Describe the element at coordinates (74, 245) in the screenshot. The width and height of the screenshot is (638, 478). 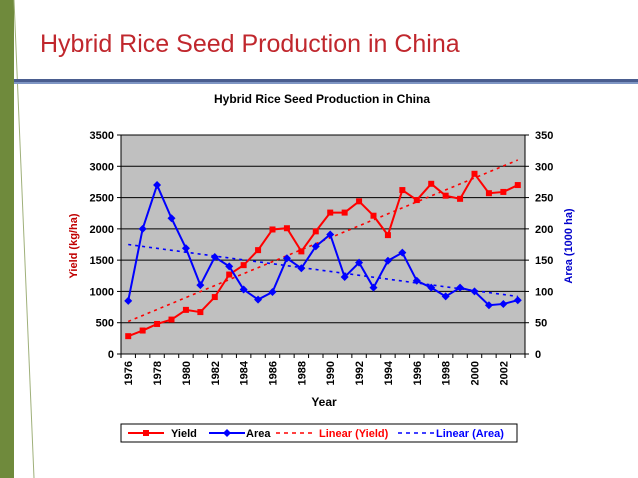
I see `y-axis-title: Yield (kg/ha)` at that location.